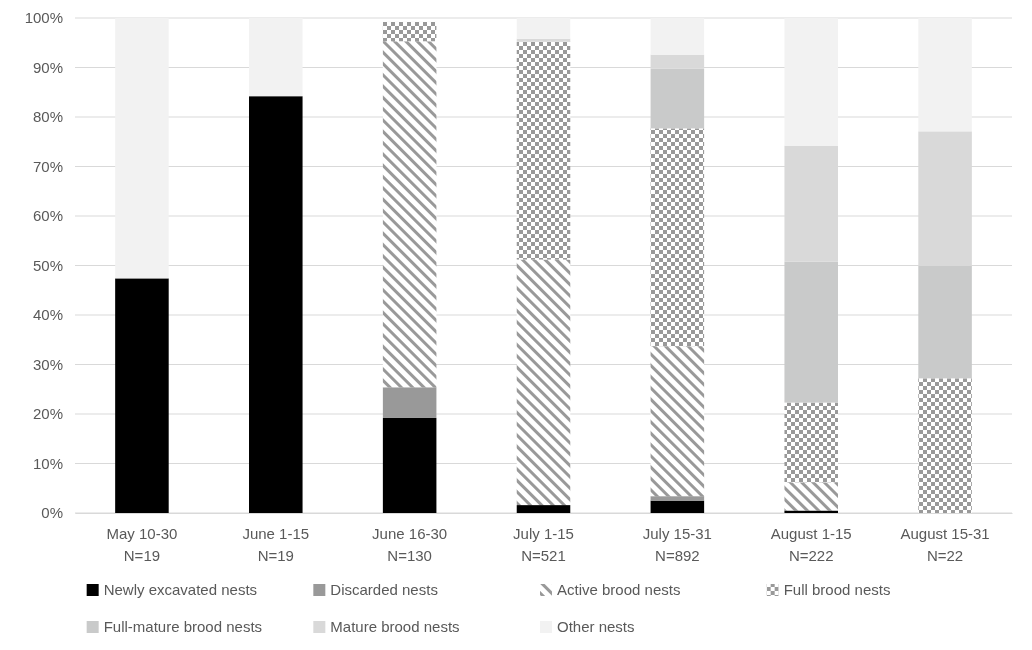 This screenshot has width=1032, height=650. Describe the element at coordinates (677, 544) in the screenshot. I see `x-tick-label: July 15-31 N=892` at that location.